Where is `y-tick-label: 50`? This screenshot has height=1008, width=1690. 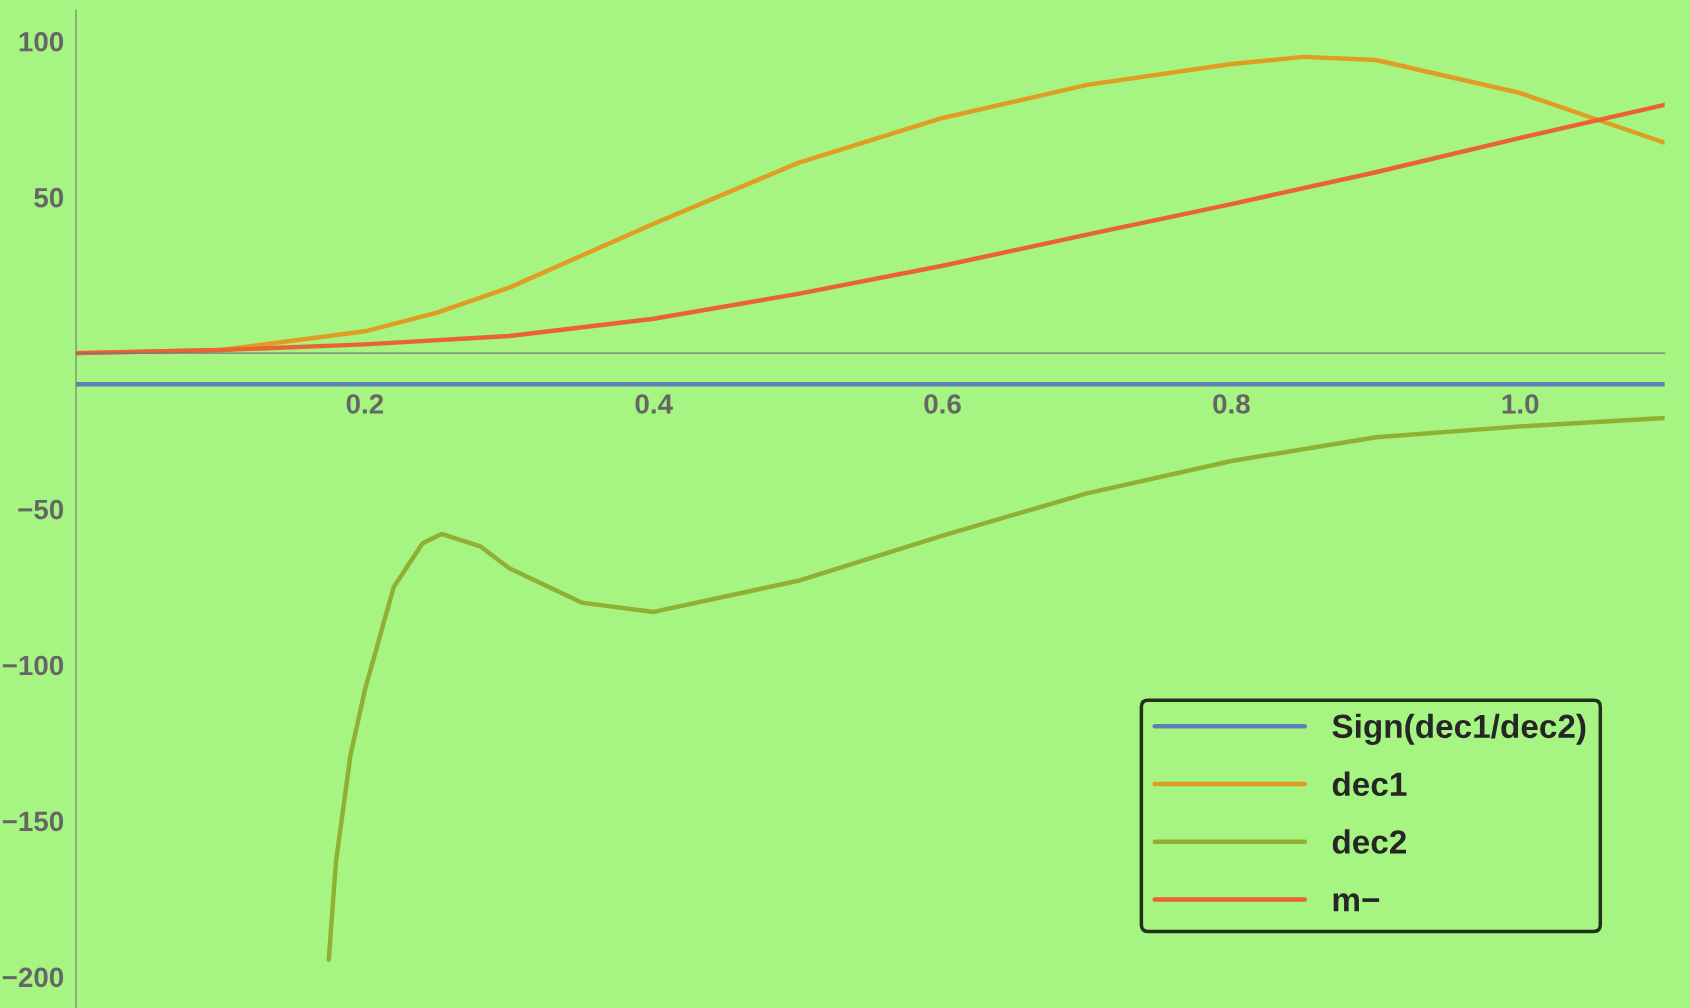
y-tick-label: 50 is located at coordinates (49, 197).